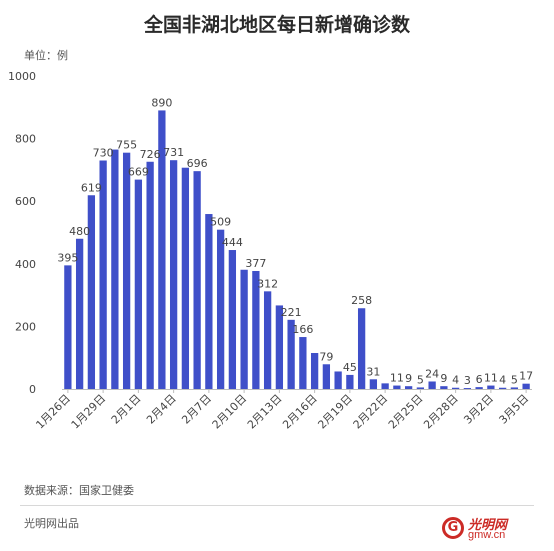 The width and height of the screenshot is (554, 551). What do you see at coordinates (79, 231) in the screenshot?
I see `data-label: 480` at bounding box center [79, 231].